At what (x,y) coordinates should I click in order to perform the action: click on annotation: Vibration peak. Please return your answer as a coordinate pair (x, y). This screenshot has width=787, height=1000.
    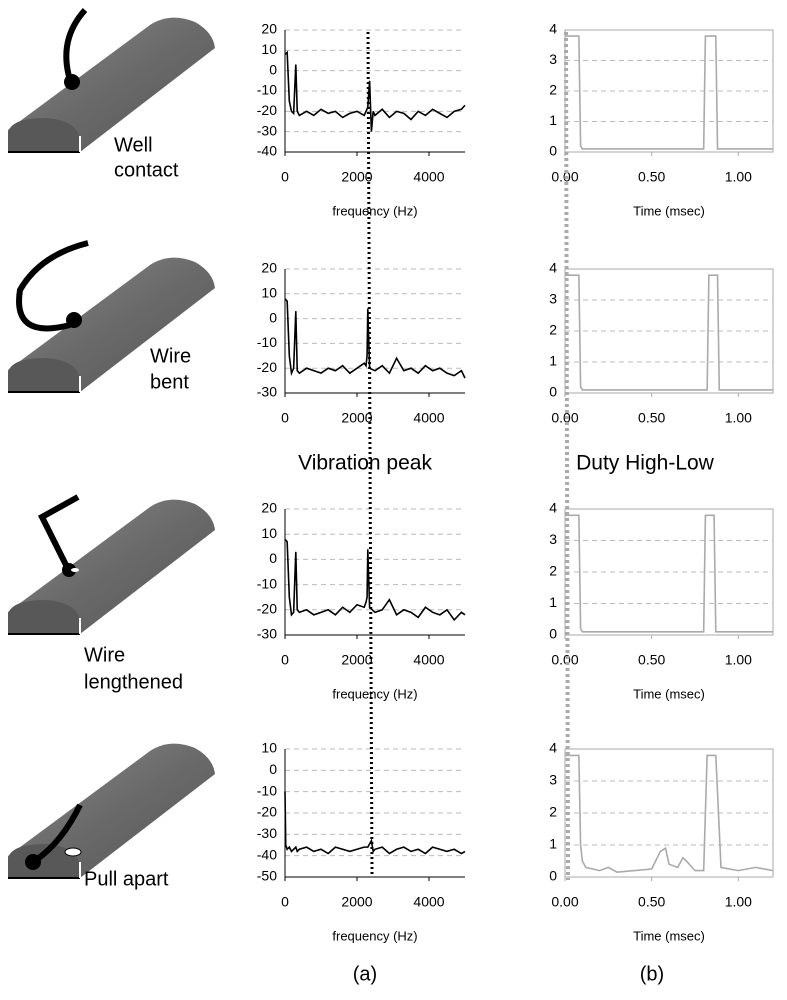
    Looking at the image, I should click on (365, 463).